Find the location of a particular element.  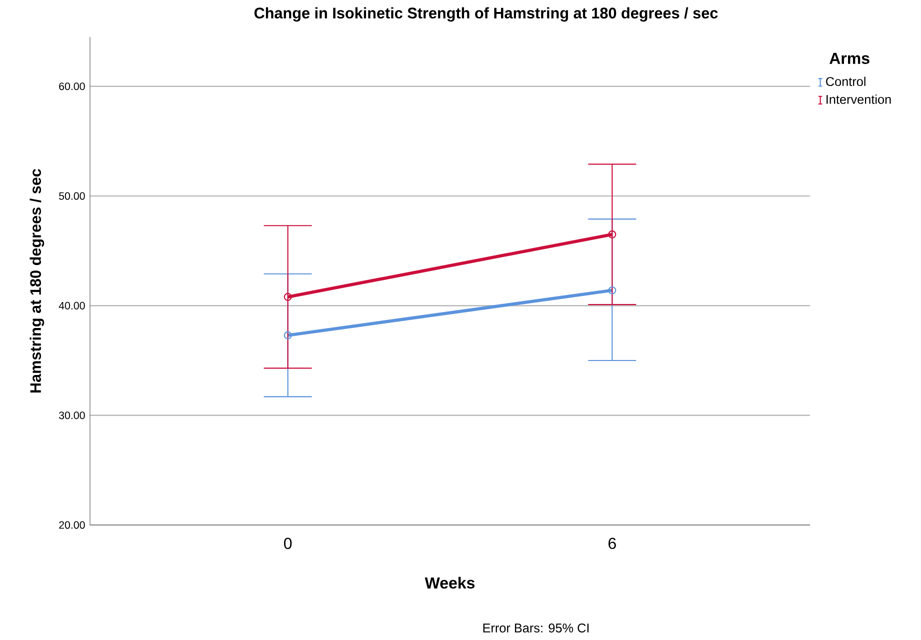

x-tick-label: 0 is located at coordinates (288, 544).